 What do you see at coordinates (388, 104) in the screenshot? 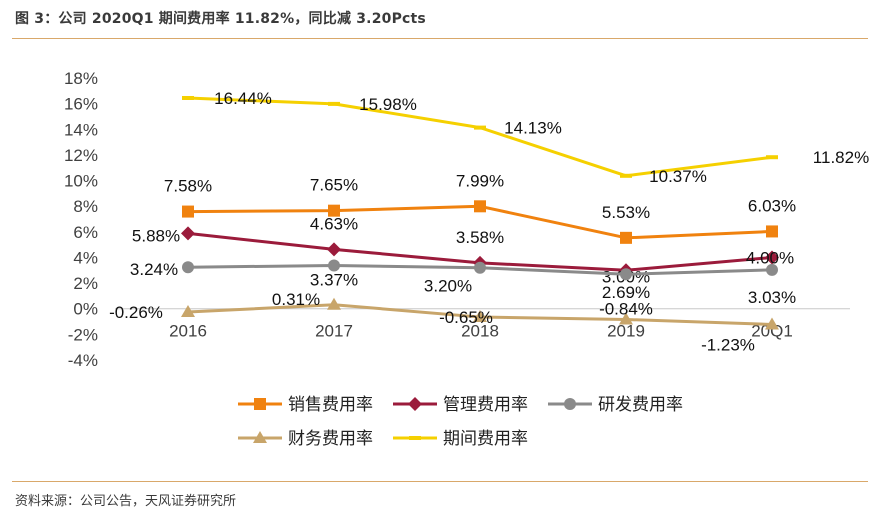
I see `data-label: 15.98%` at bounding box center [388, 104].